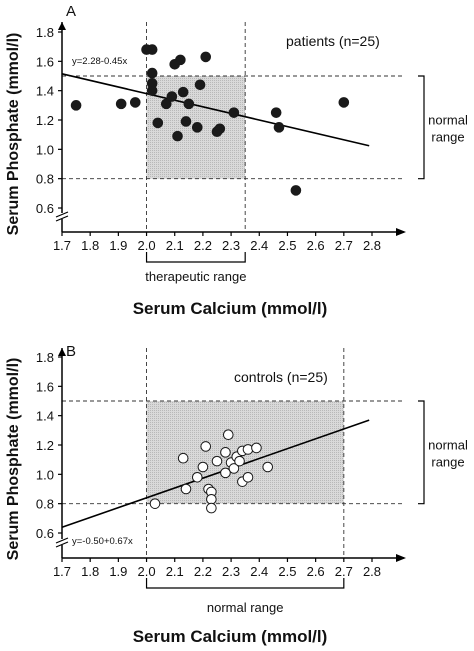 This screenshot has height=651, width=474. I want to click on regression, so click(215, 110).